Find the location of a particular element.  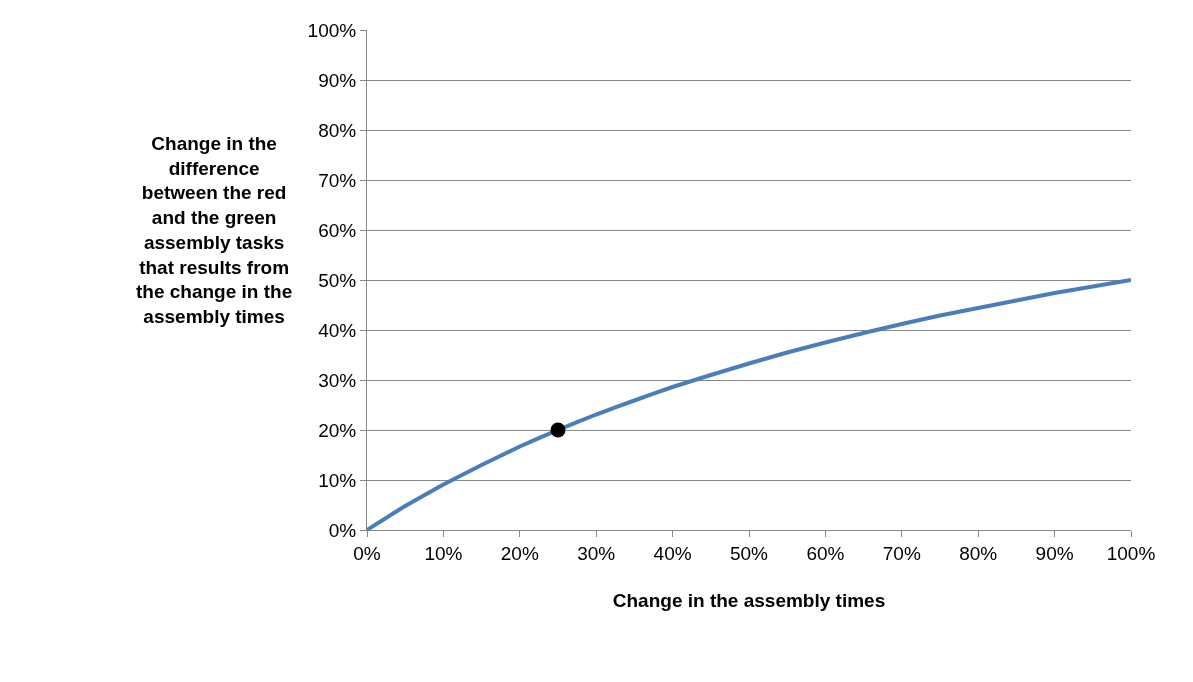

x-tick-label: 100% is located at coordinates (1131, 553).